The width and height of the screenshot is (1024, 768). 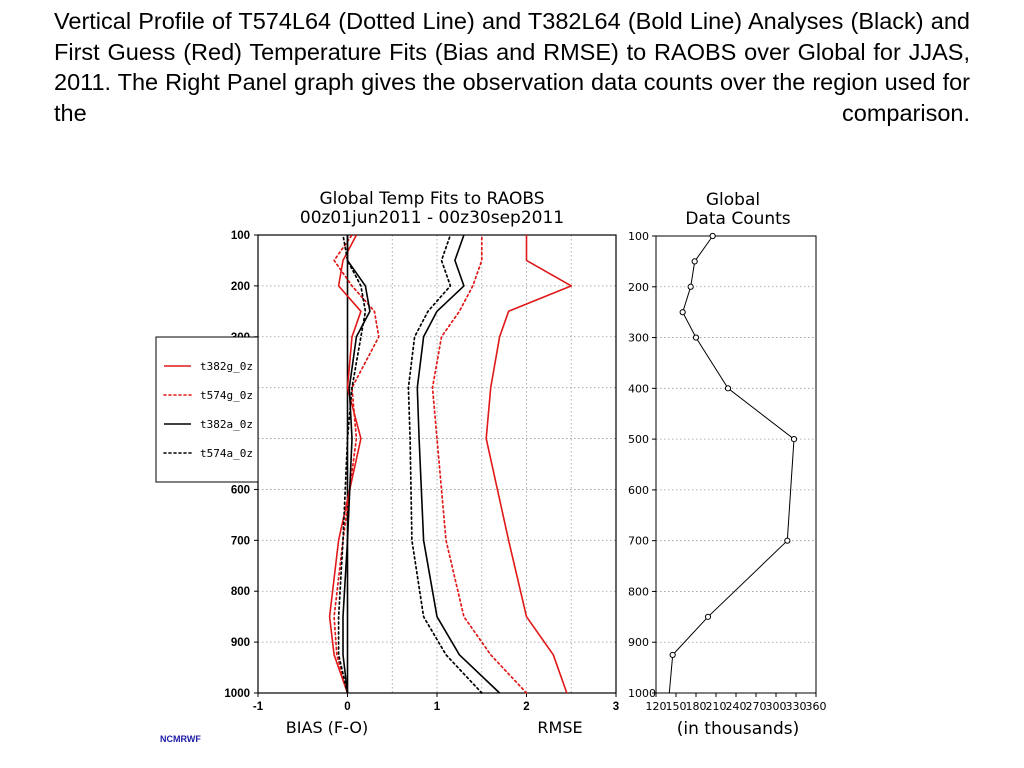 I want to click on right-xtick-label: 180, so click(x=696, y=706).